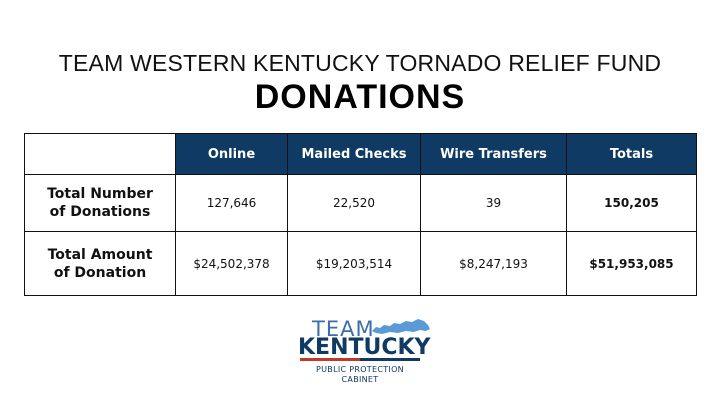 The height and width of the screenshot is (405, 720). Describe the element at coordinates (354, 203) in the screenshot. I see `cell-mailed-checks-count: 22,520` at that location.